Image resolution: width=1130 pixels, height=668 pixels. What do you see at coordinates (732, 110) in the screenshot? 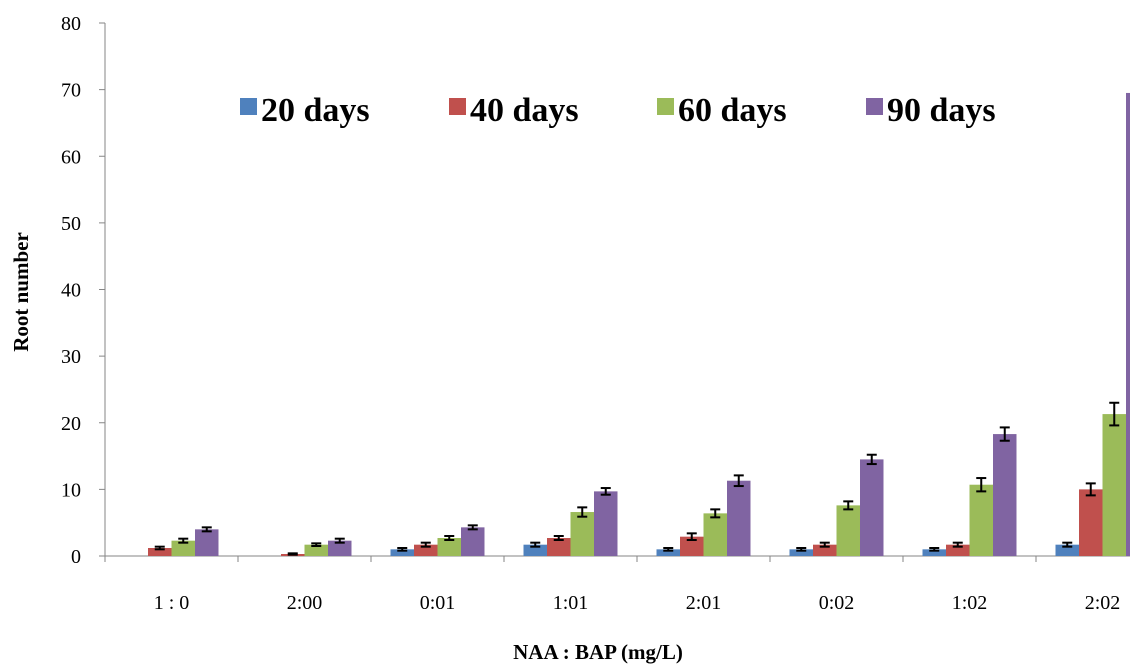
I see `legend-label: 60 days` at bounding box center [732, 110].